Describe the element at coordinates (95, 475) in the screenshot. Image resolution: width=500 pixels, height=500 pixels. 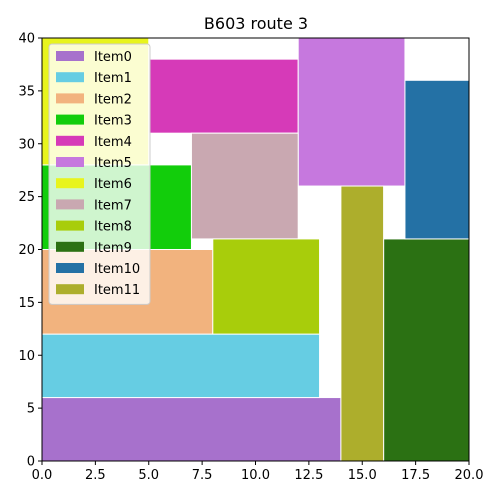
I see `x-tick-label-1: 2.5` at that location.